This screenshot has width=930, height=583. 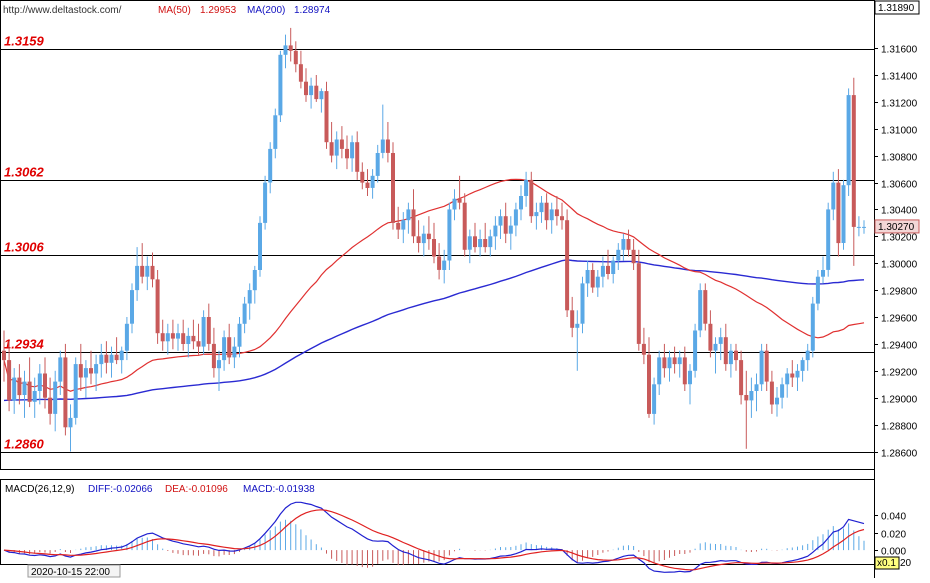 I want to click on macd-tick-label-0: 0.040, so click(x=893, y=517).